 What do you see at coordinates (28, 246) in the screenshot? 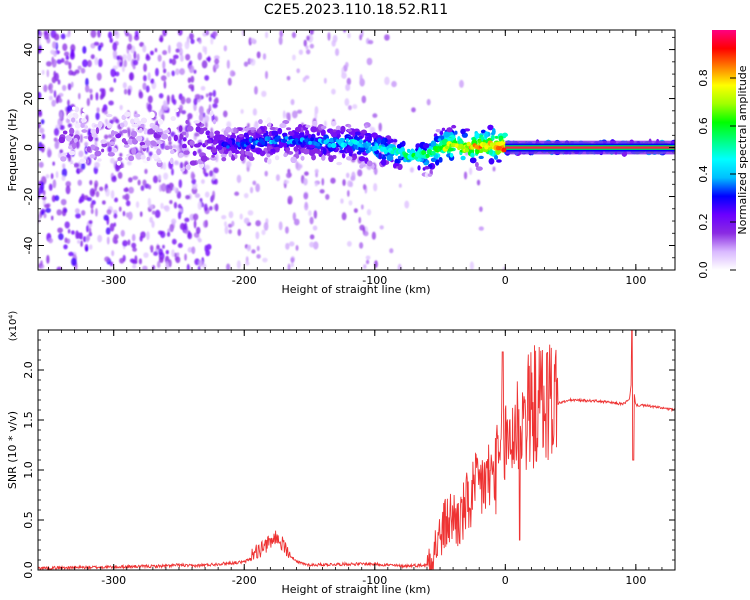
I see `y-tick-label: -40` at bounding box center [28, 246].